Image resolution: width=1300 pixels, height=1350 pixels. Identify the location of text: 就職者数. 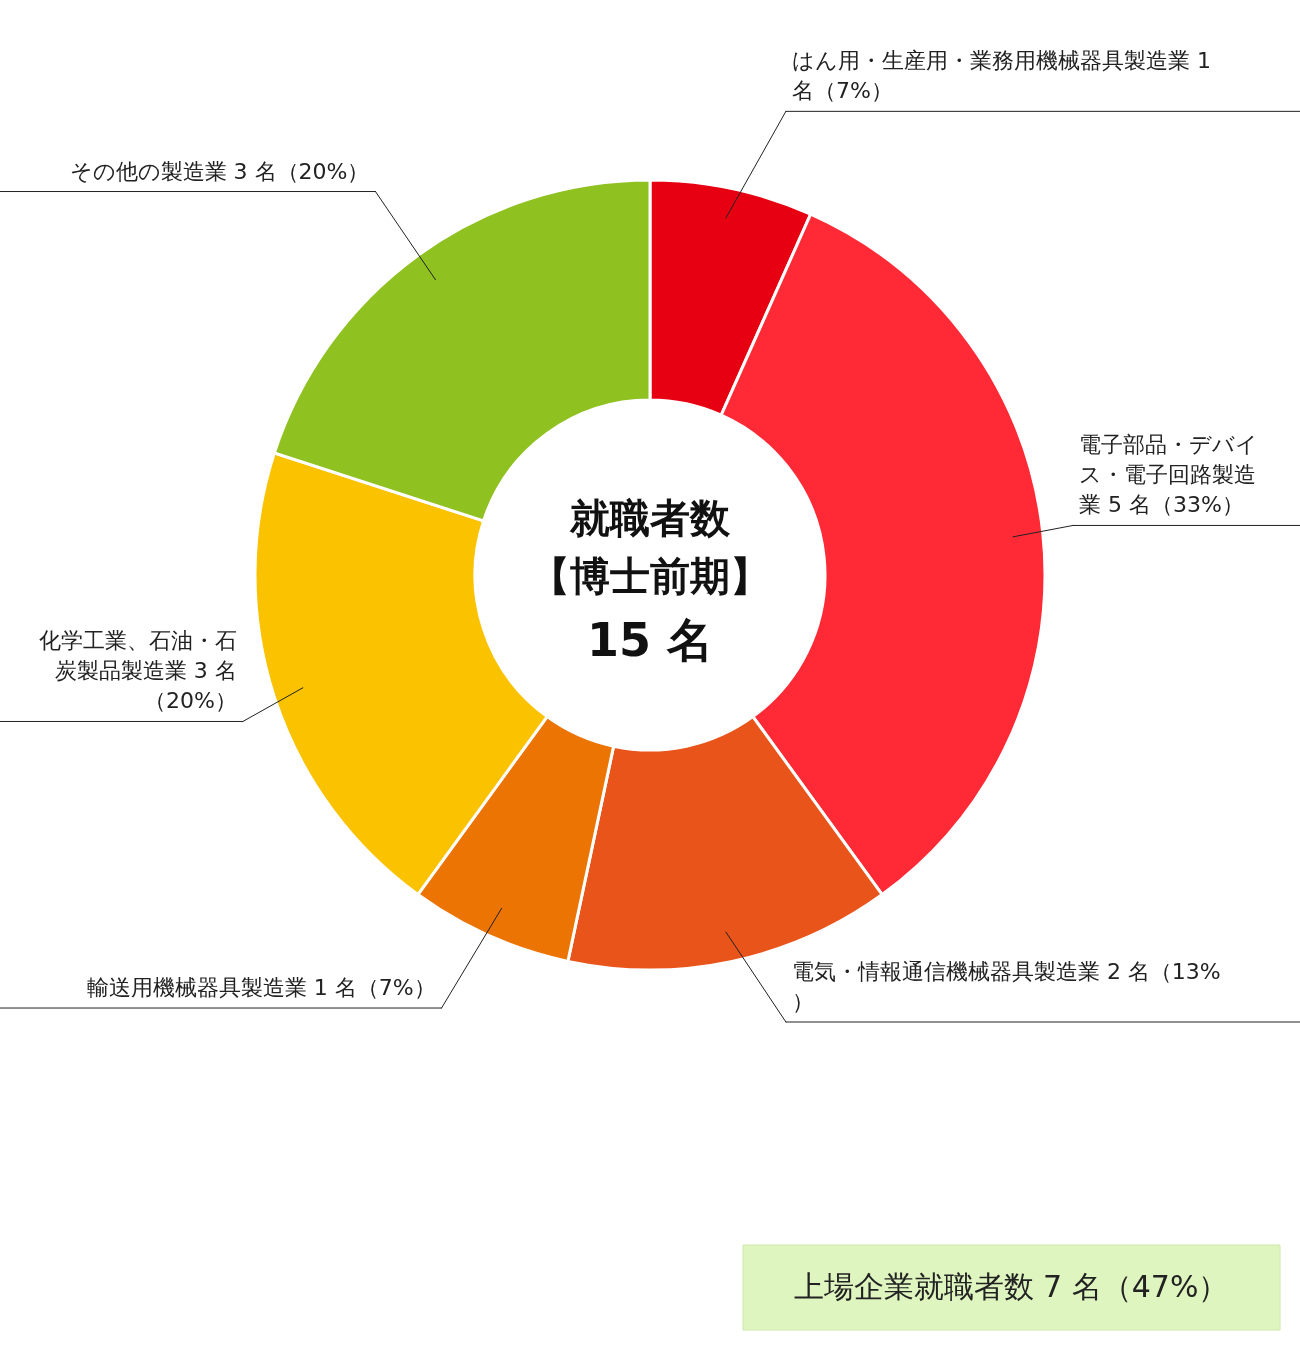
(650, 518).